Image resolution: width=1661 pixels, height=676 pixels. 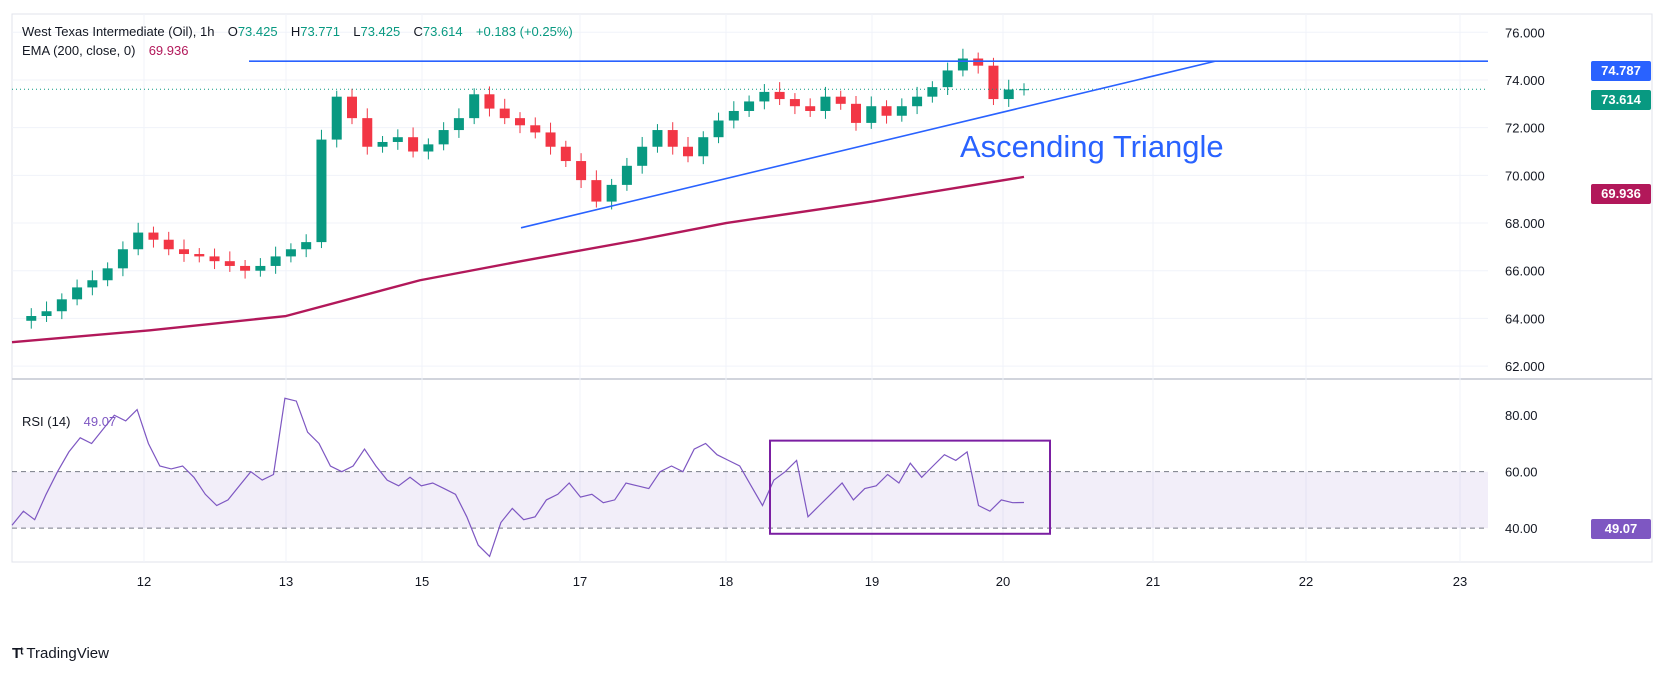 I want to click on price-tick-label: 64.000, so click(x=1525, y=318).